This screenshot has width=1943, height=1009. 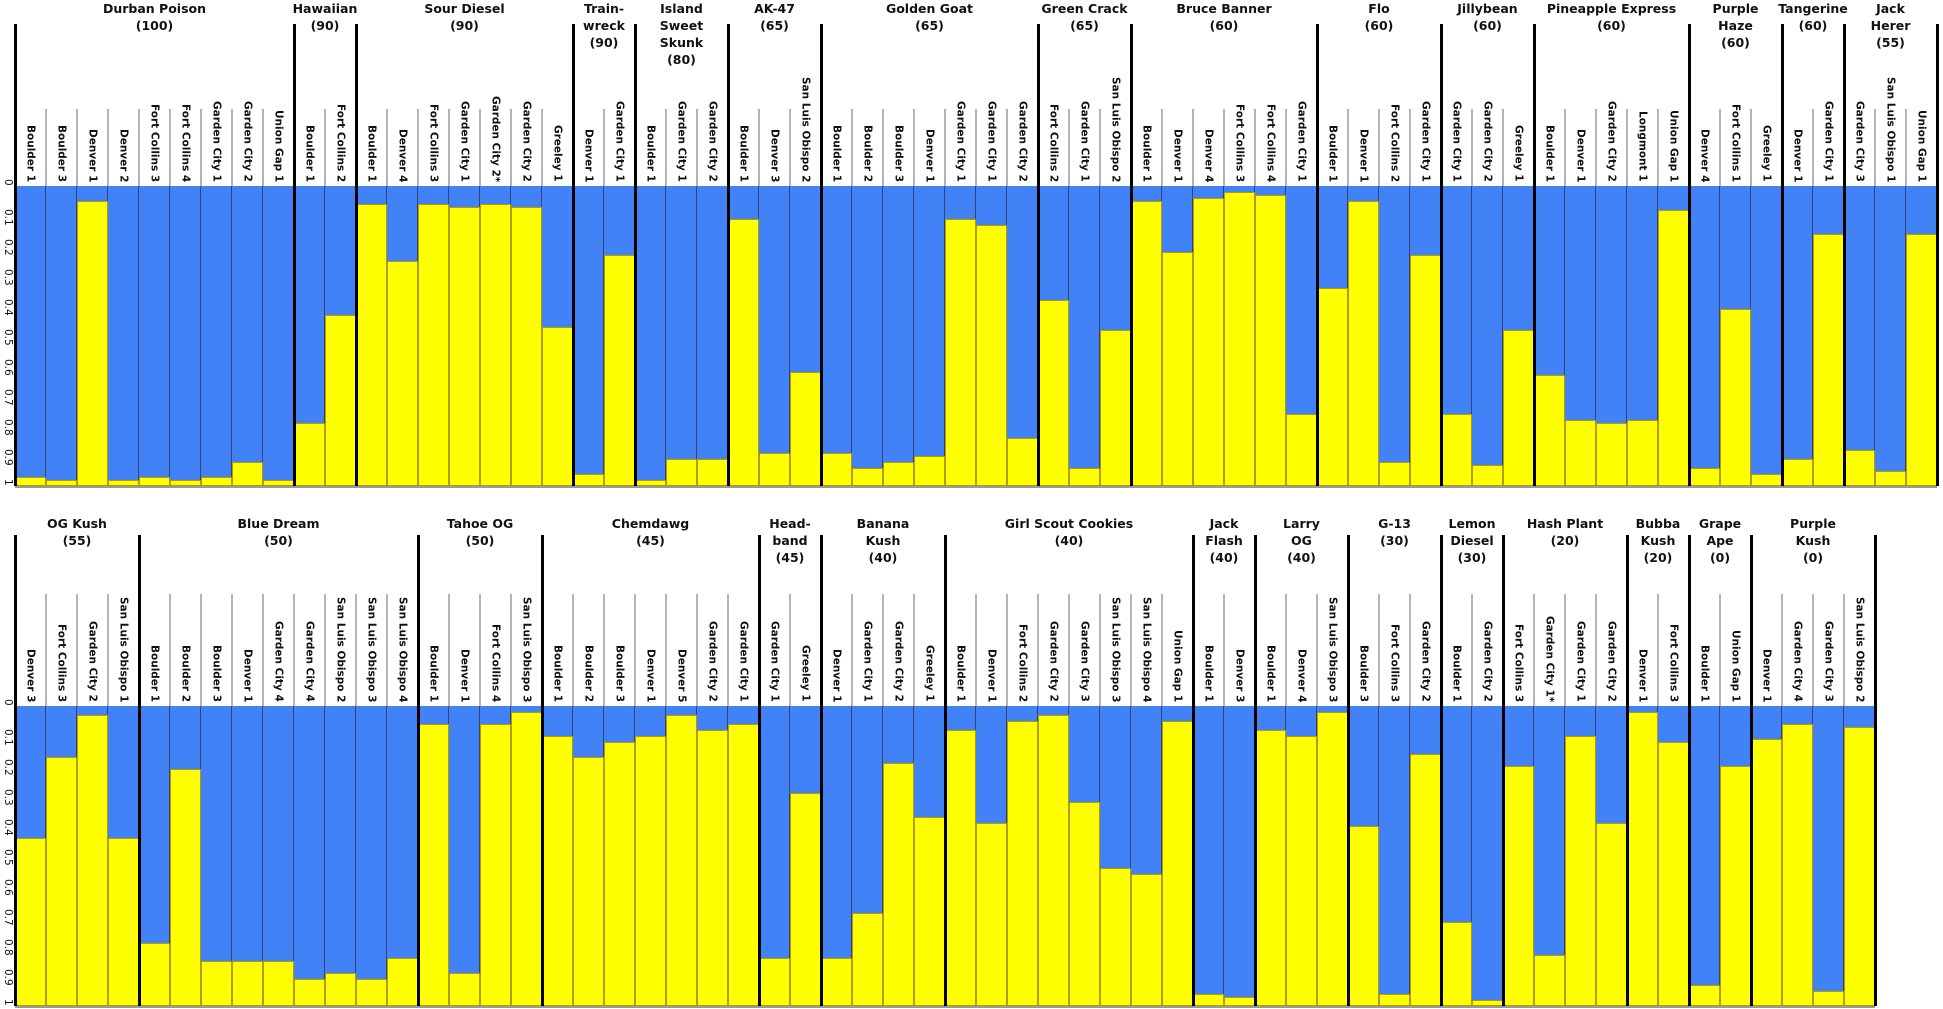 What do you see at coordinates (8, 397) in the screenshot?
I see `y-tick-label: 0.7` at bounding box center [8, 397].